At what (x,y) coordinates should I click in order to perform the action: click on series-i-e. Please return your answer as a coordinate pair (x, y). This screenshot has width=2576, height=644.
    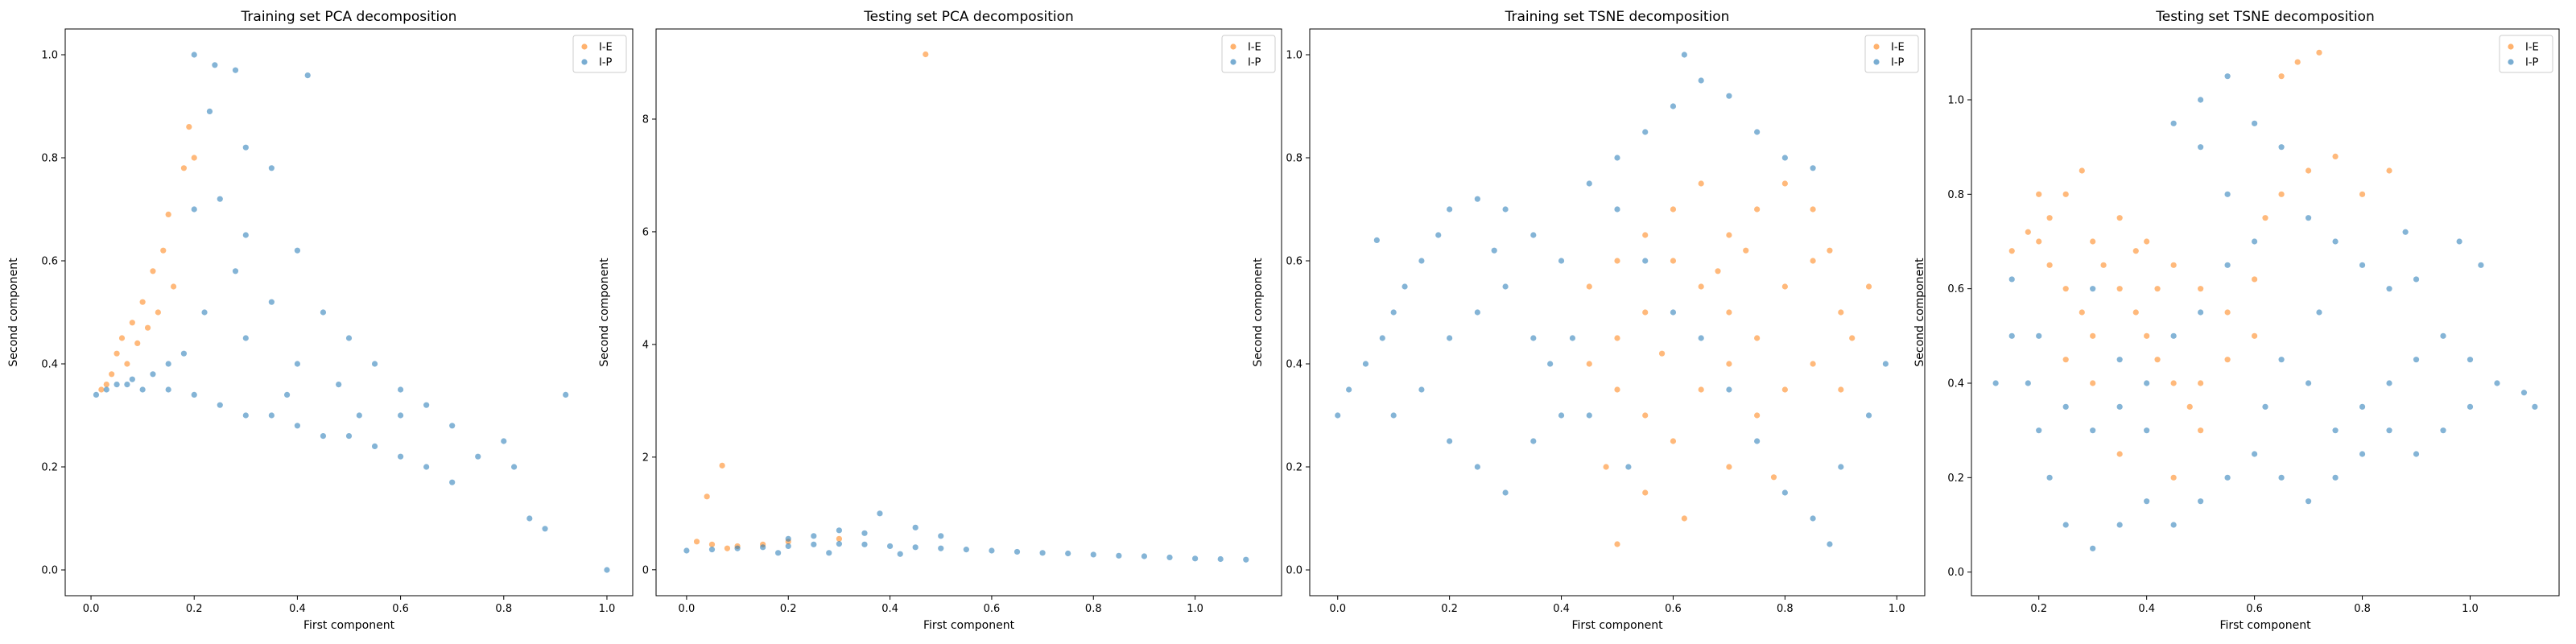
    Looking at the image, I should click on (1729, 363).